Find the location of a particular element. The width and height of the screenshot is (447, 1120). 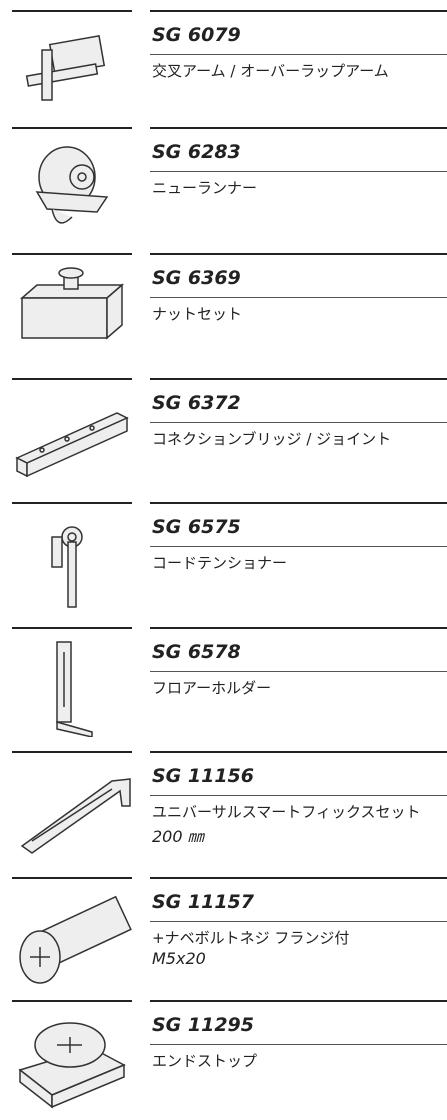

item-row: SG 6079 交叉アーム / オーバーラップアーム is located at coordinates (223, 70).